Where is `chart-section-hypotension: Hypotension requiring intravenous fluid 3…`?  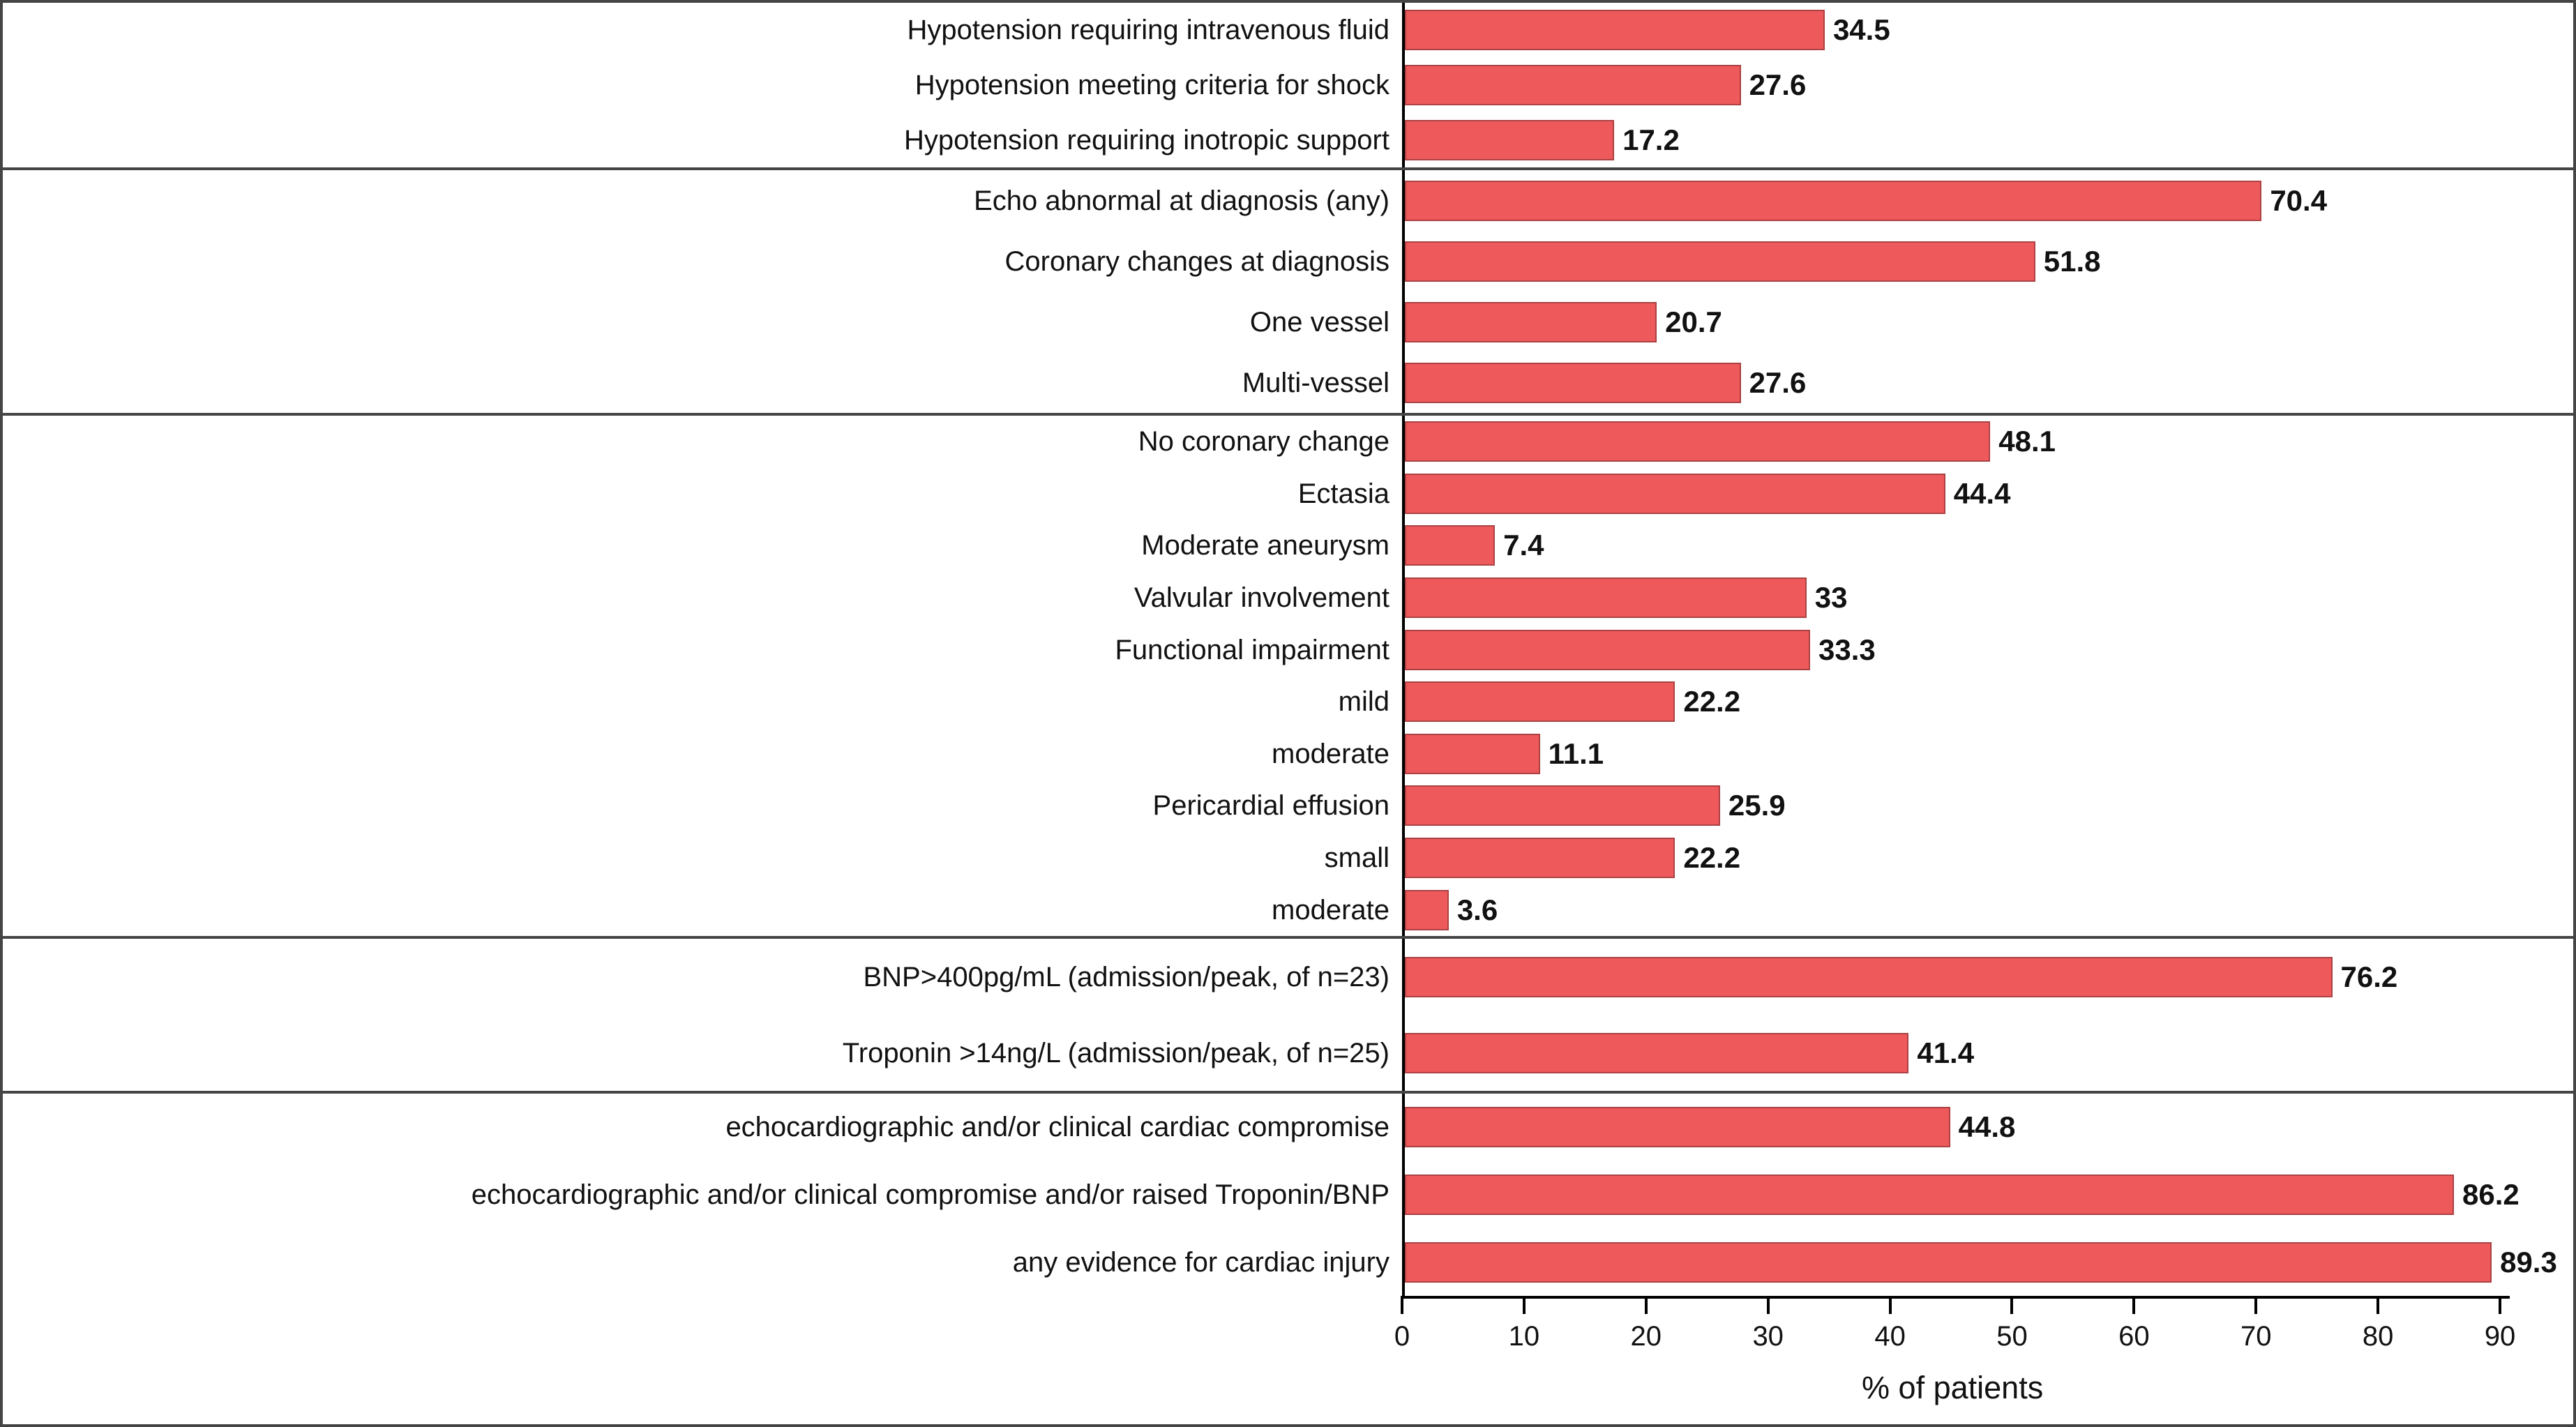 chart-section-hypotension: Hypotension requiring intravenous fluid 3… is located at coordinates (1288, 86).